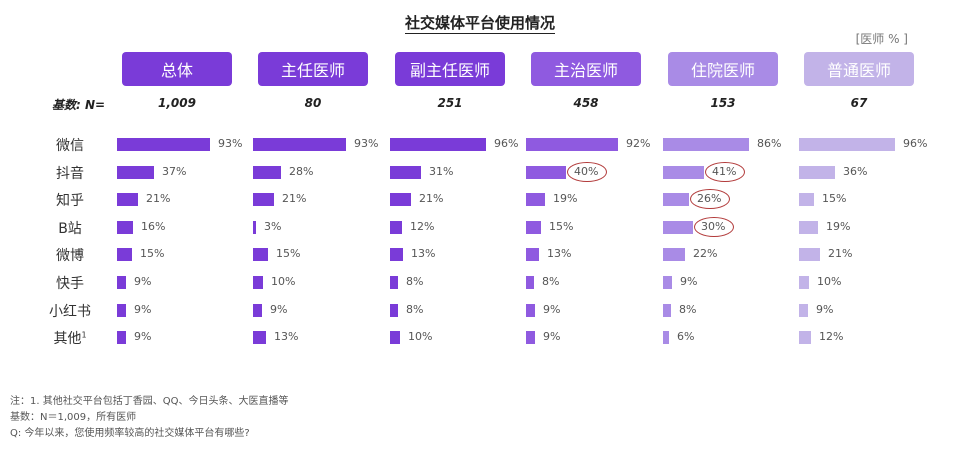 The width and height of the screenshot is (960, 451). What do you see at coordinates (84, 335) in the screenshot?
I see `footnote-mark: 1` at bounding box center [84, 335].